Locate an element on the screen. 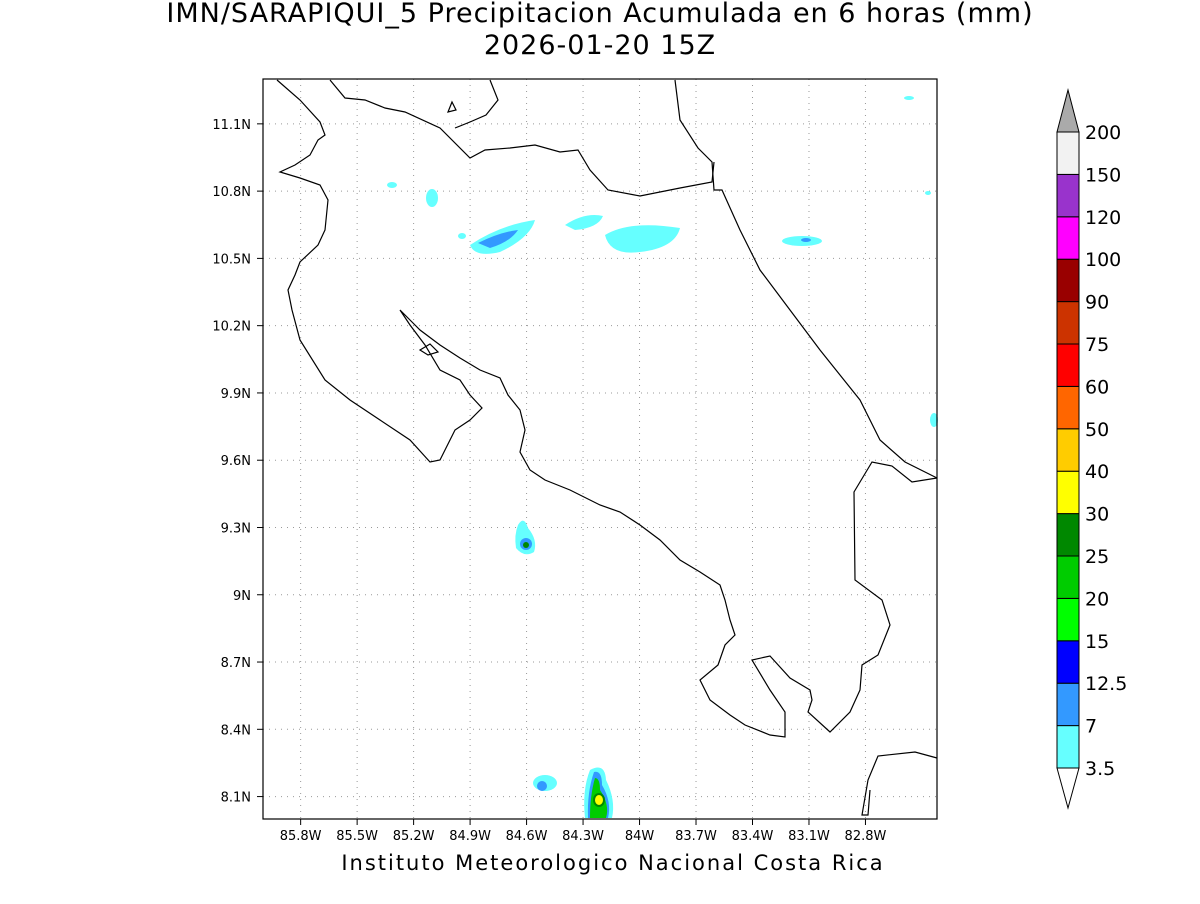  colorbar-label: 150 is located at coordinates (1103, 175).